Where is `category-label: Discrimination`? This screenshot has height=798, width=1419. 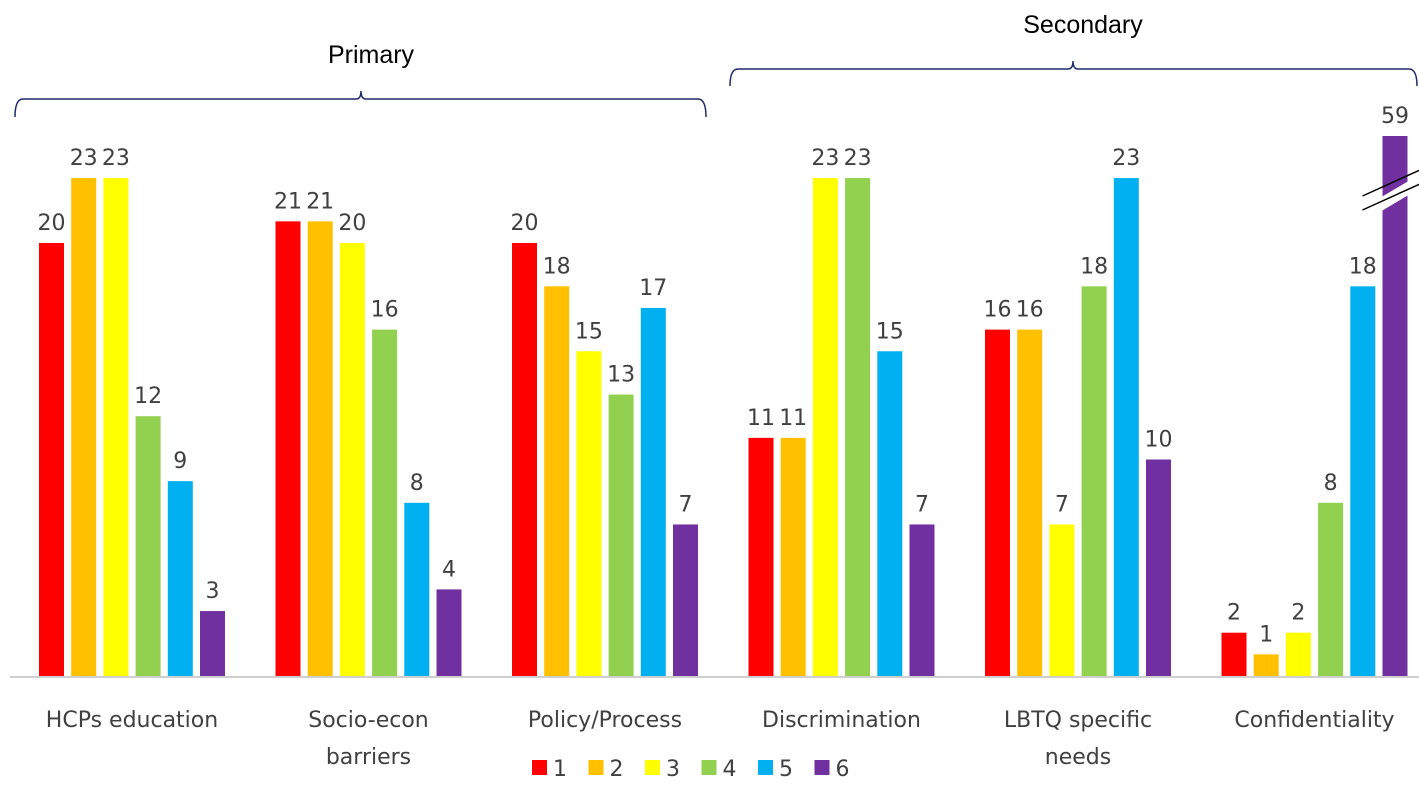 category-label: Discrimination is located at coordinates (841, 720).